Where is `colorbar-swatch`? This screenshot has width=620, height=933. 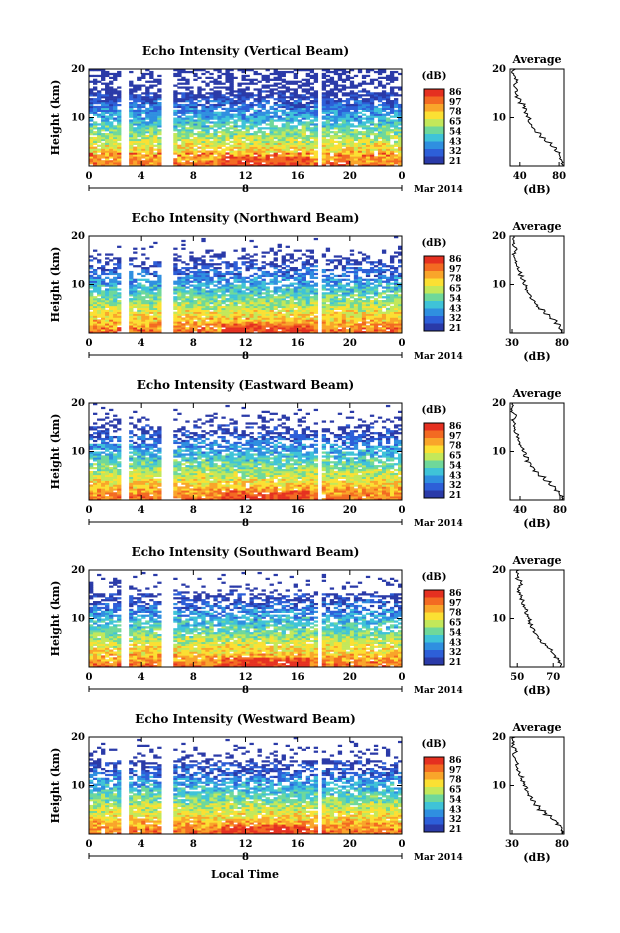
colorbar-swatch is located at coordinates (434, 131).